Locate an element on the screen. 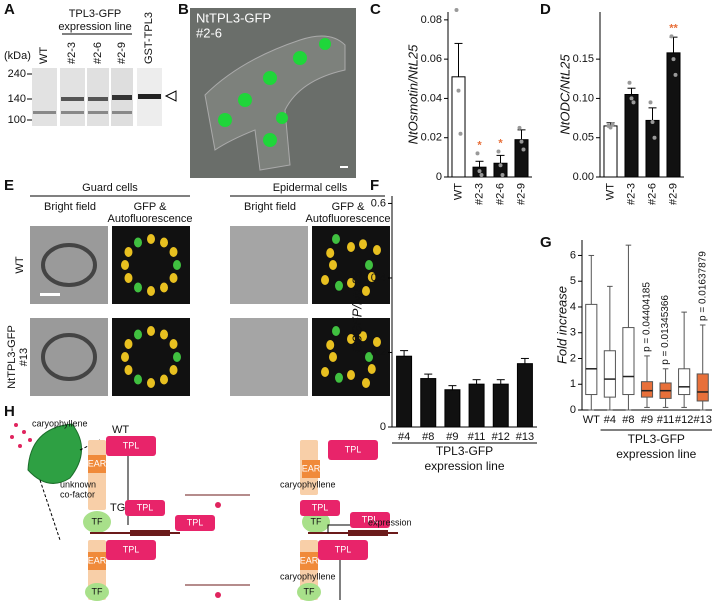 The height and width of the screenshot is (614, 713). lane-label: WT is located at coordinates (44, 55).